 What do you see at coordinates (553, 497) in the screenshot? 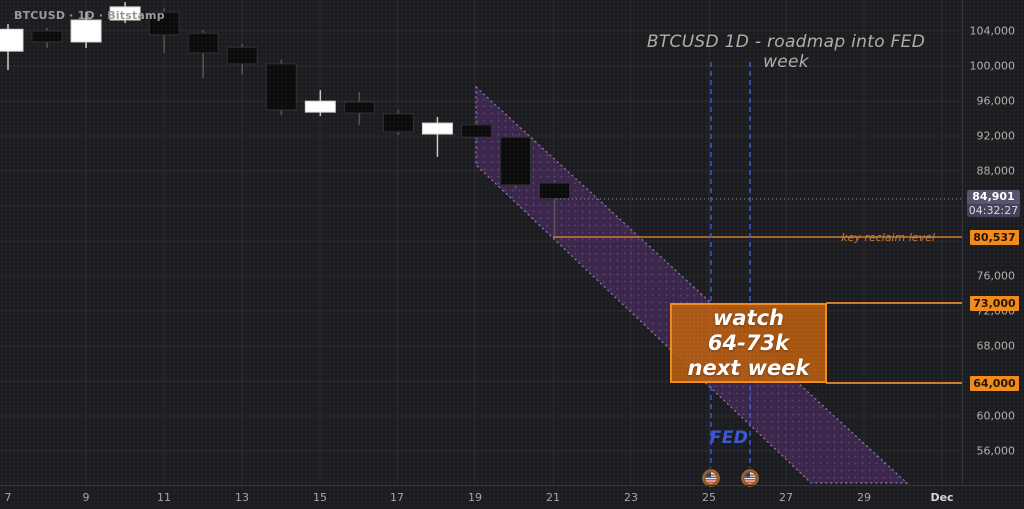
I see `time-tick-label: 21` at bounding box center [553, 497].